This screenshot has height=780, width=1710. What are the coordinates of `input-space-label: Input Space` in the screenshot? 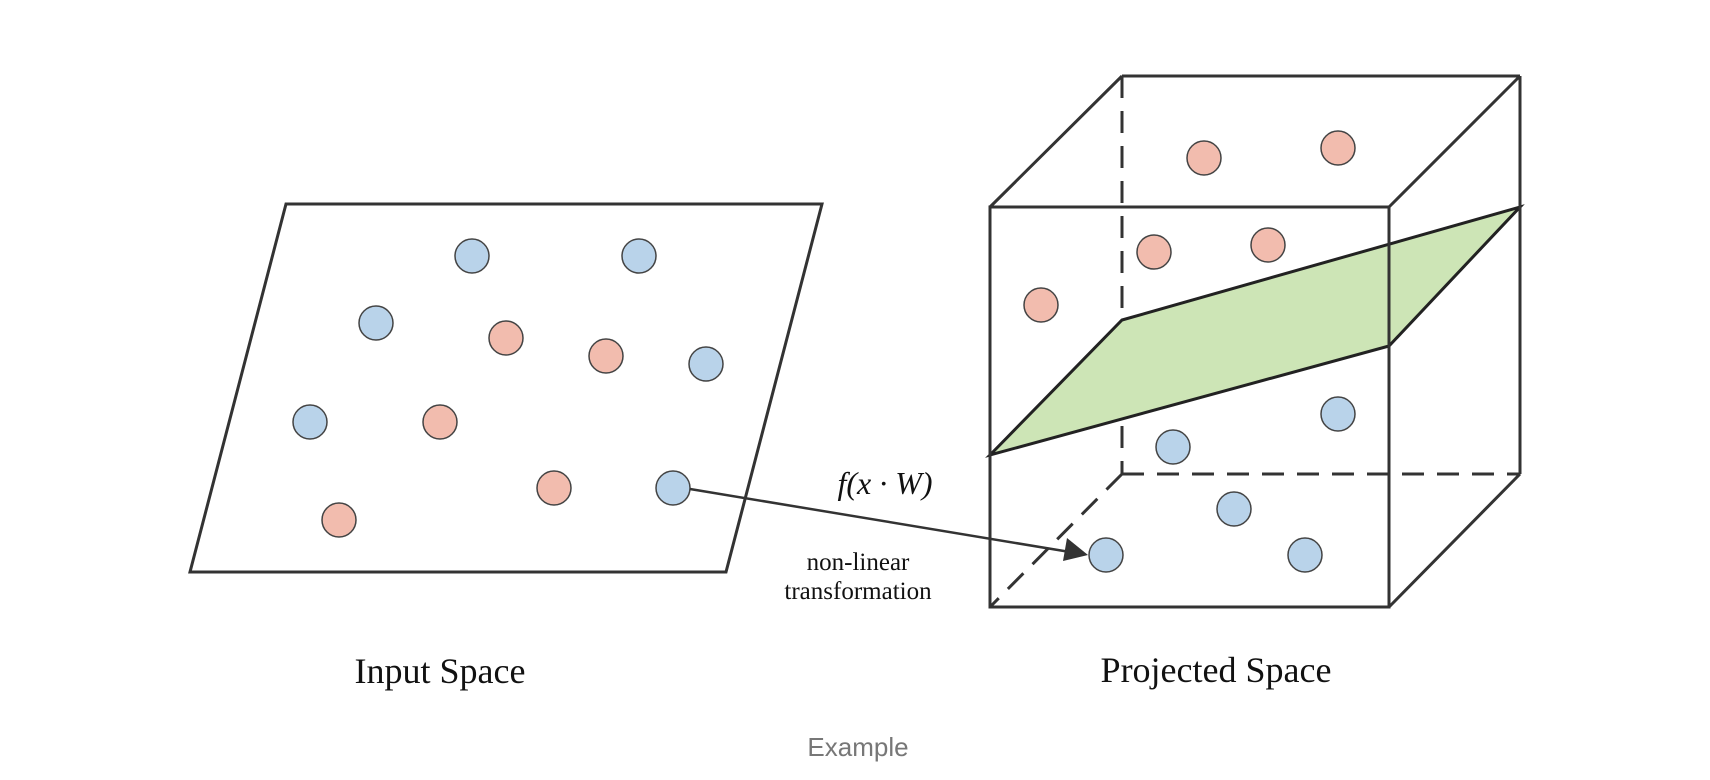 It's located at (440, 671).